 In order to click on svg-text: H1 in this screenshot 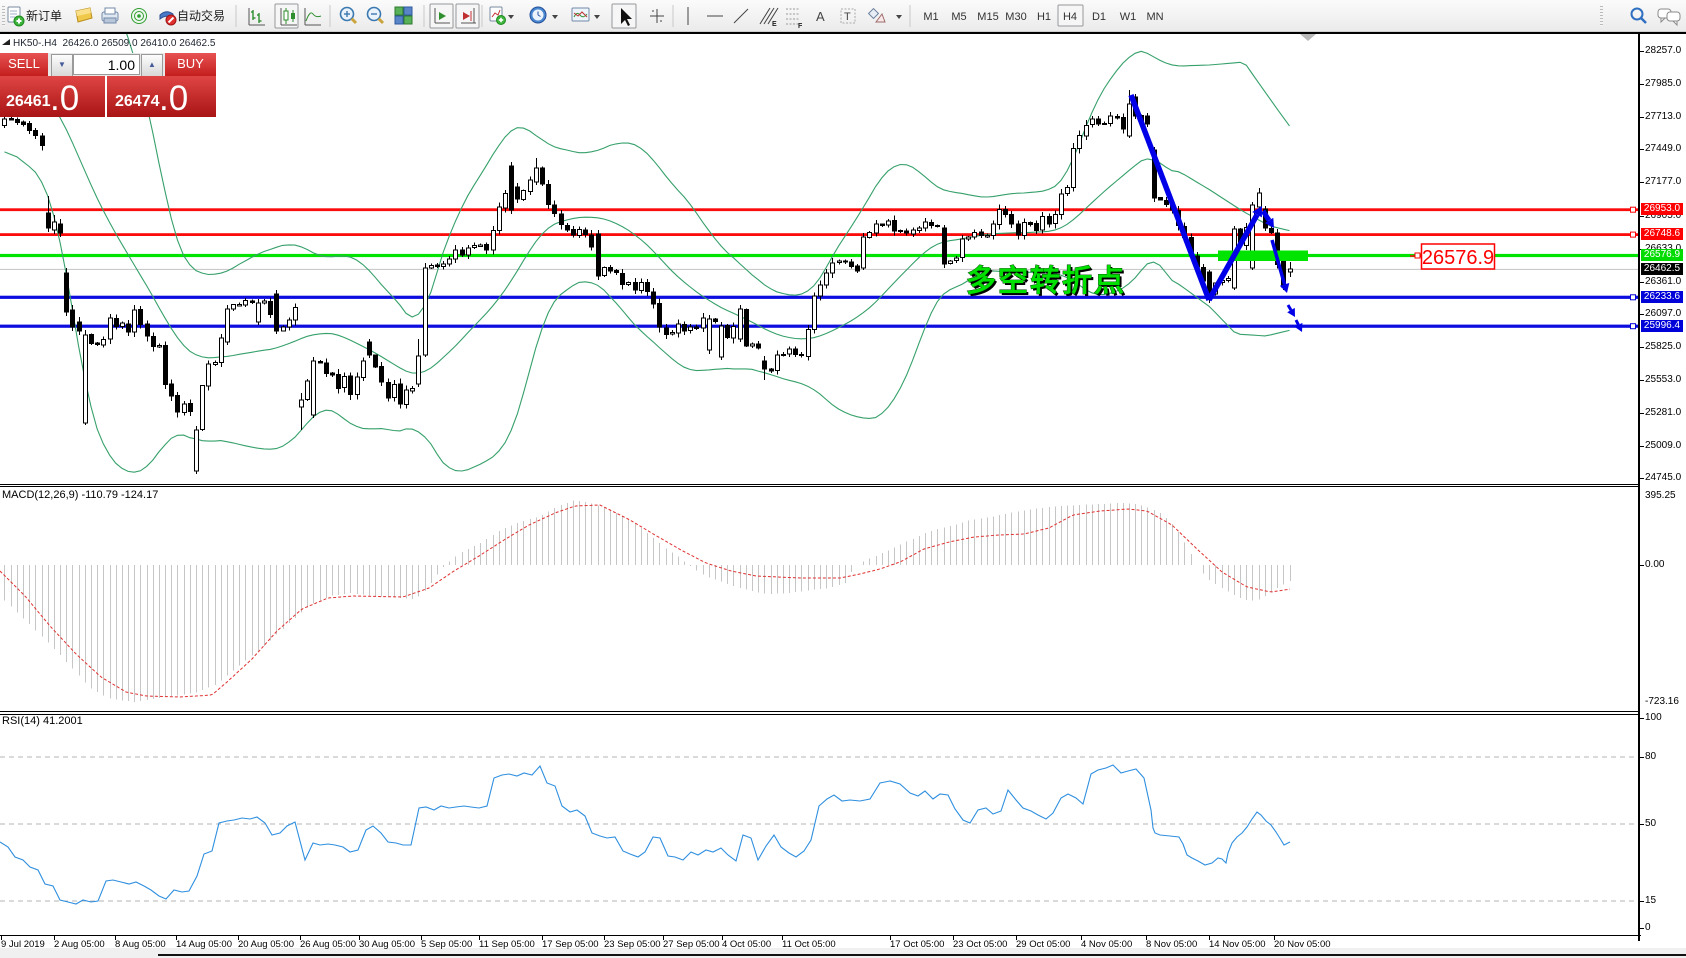, I will do `click(1044, 17)`.